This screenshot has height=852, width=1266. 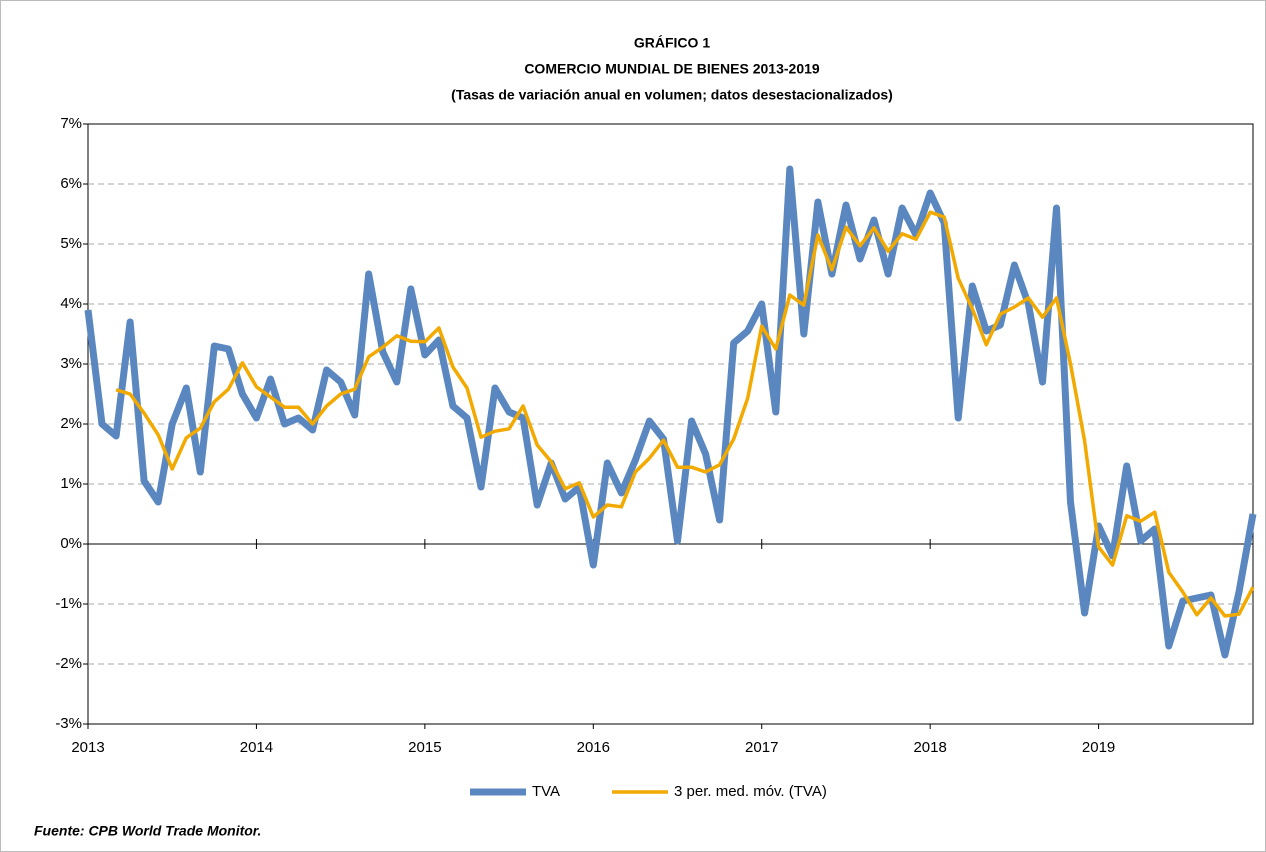 What do you see at coordinates (71, 123) in the screenshot?
I see `y-tick-label: 7%` at bounding box center [71, 123].